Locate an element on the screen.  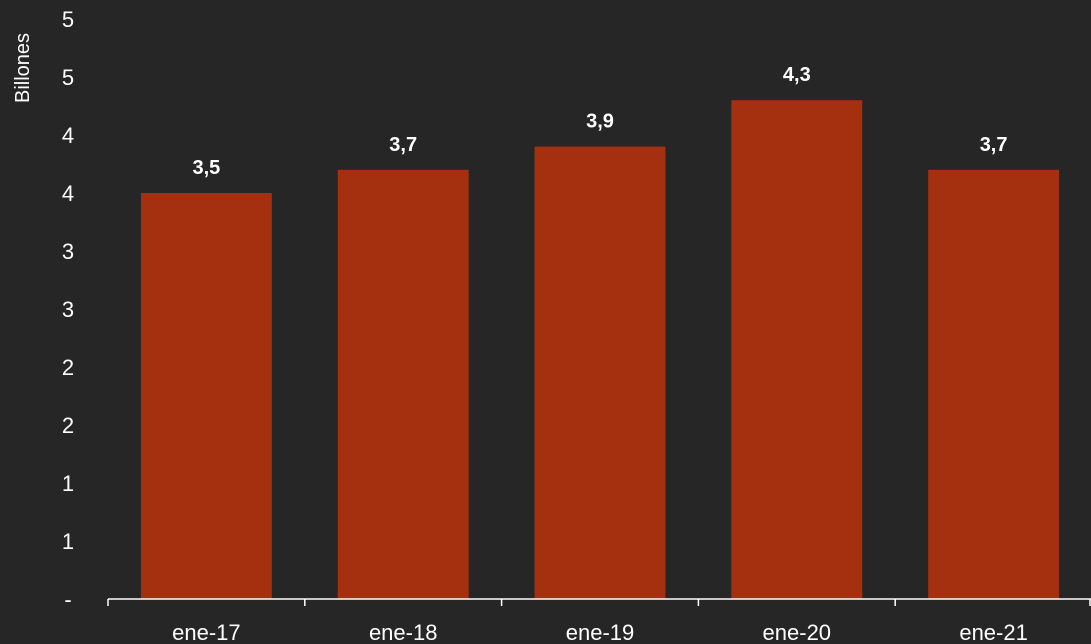
x-axis: ene-17 ene-18 ene-19 ene-20 ene-21 is located at coordinates (599, 621).